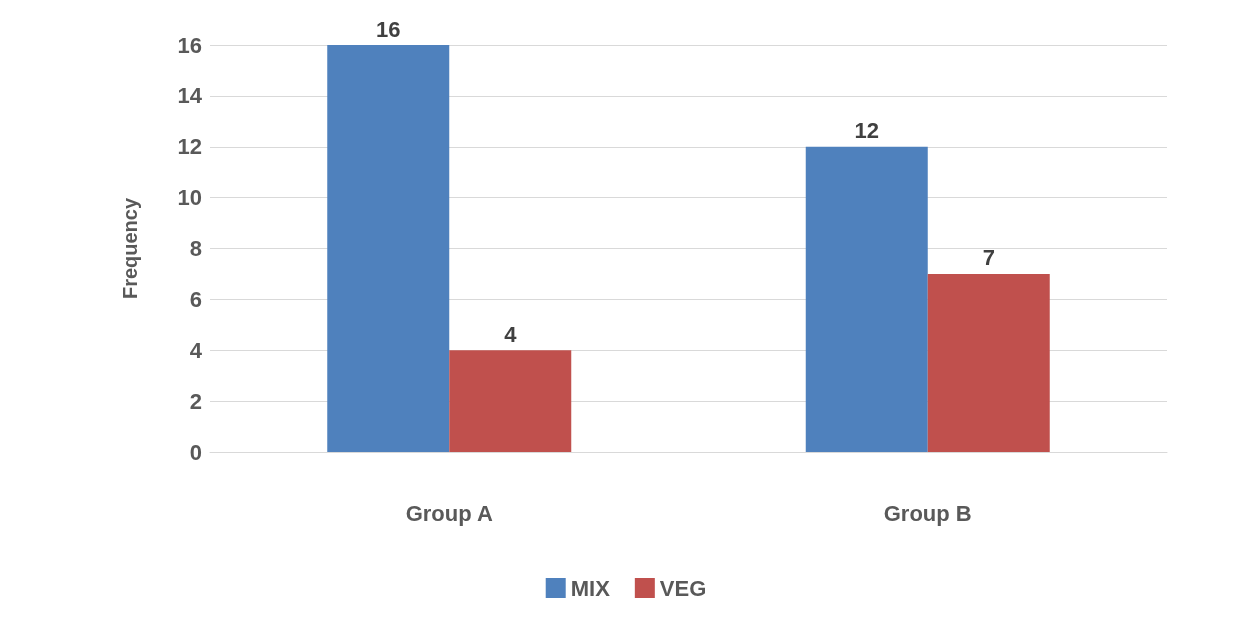 Image resolution: width=1252 pixels, height=624 pixels. I want to click on legend-label: VEG, so click(683, 588).